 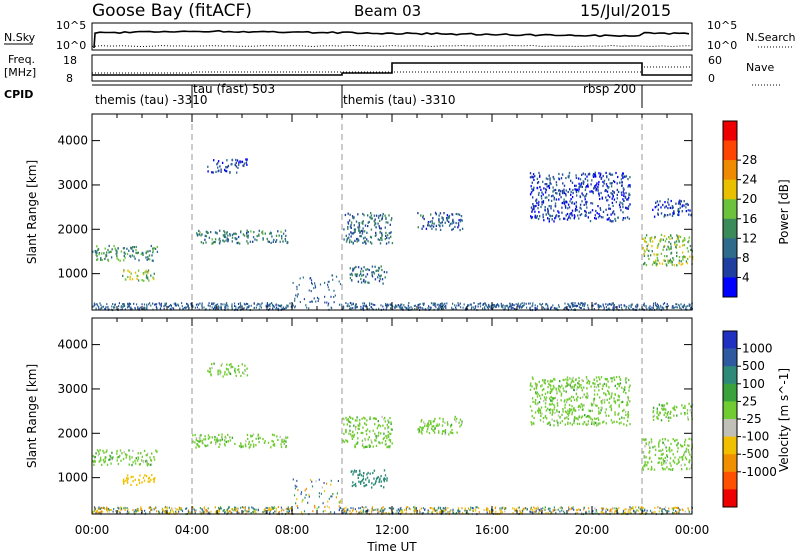 What do you see at coordinates (392, 36) in the screenshot?
I see `noise-panel-frame` at bounding box center [392, 36].